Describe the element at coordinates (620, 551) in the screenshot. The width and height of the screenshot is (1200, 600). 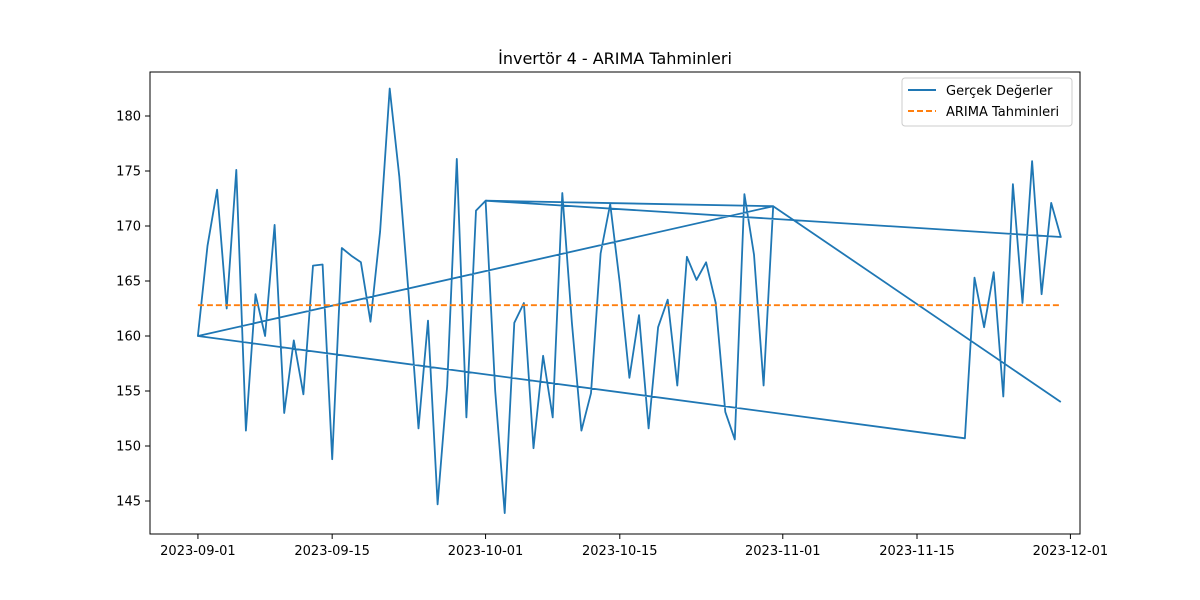
I see `x-tick-label: 2023-10-15` at that location.